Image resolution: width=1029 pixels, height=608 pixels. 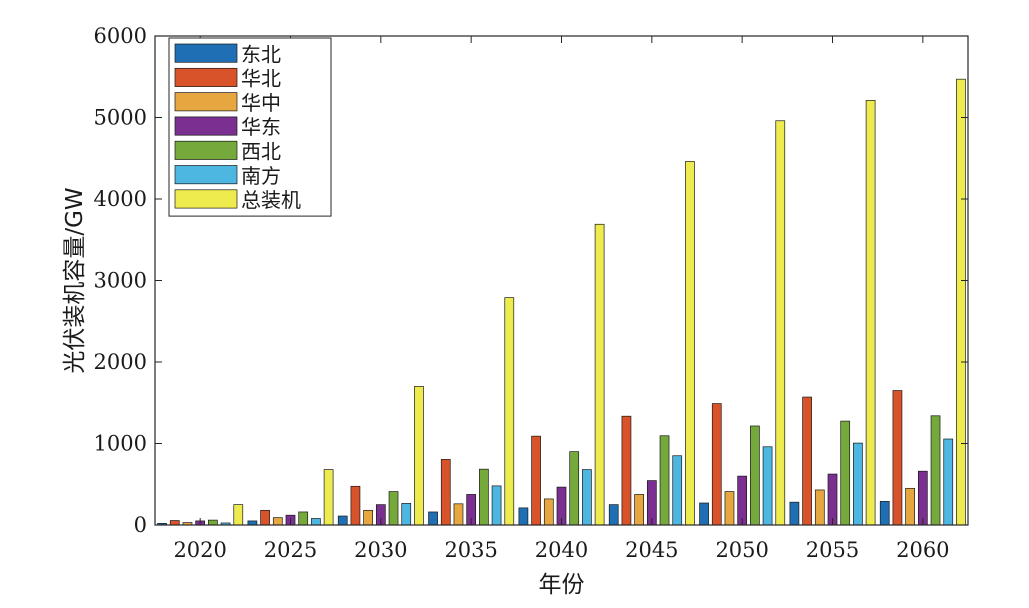 What do you see at coordinates (120, 36) in the screenshot?
I see `y-tick-label: 6000` at bounding box center [120, 36].